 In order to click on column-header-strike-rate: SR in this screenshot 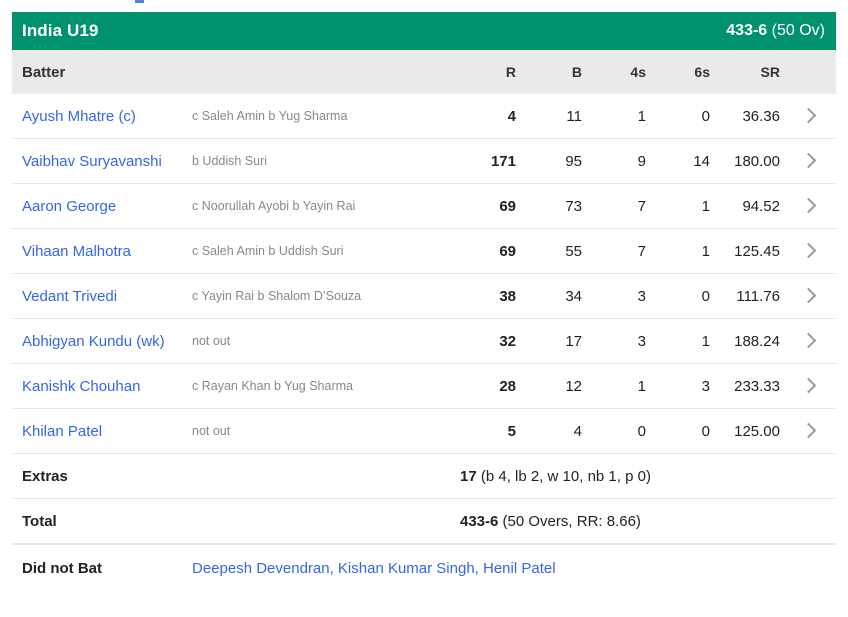, I will do `click(770, 72)`.